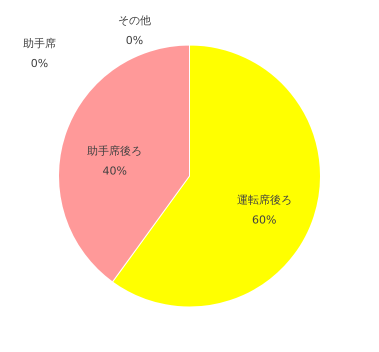  Describe the element at coordinates (134, 20) in the screenshot. I see `category-label: その他` at that location.